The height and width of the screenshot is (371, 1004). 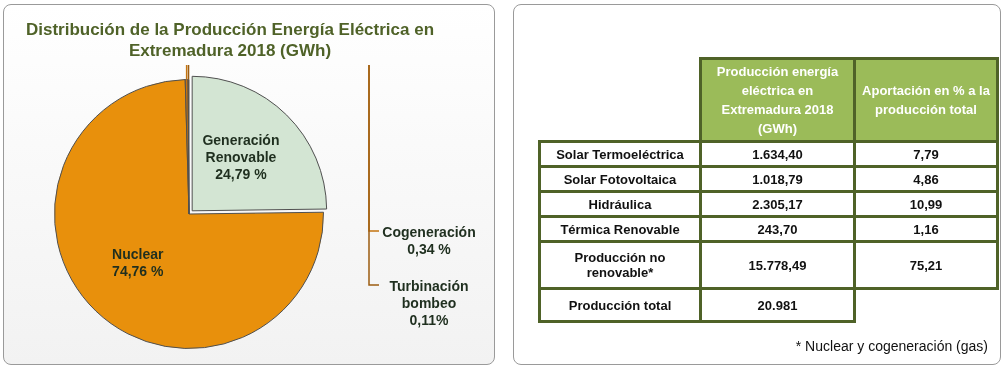 I want to click on slice-label: Cogeneración, so click(x=429, y=232).